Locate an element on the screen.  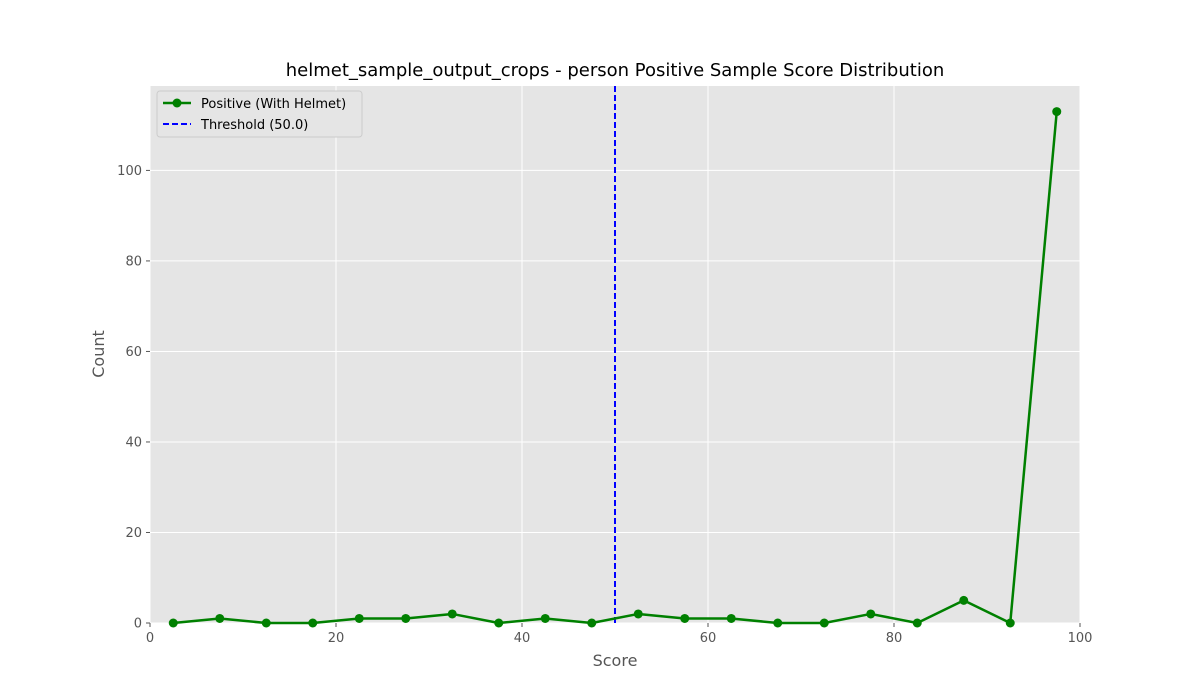
y-axis-label: Count is located at coordinates (98, 354).